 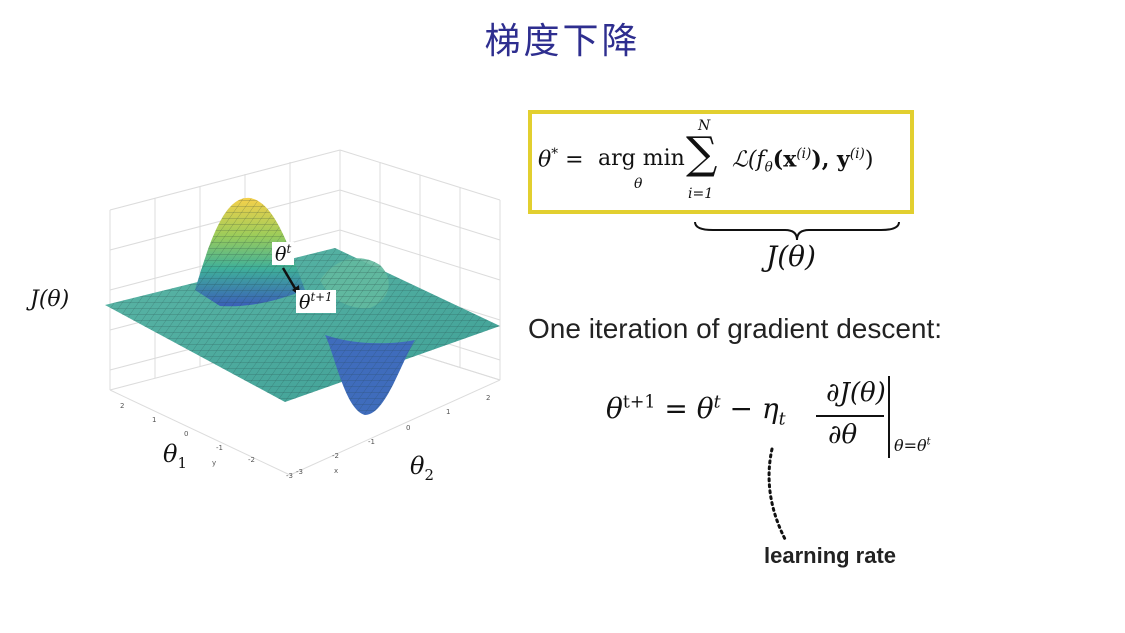 What do you see at coordinates (336, 471) in the screenshot?
I see `small-axis-x: x` at bounding box center [336, 471].